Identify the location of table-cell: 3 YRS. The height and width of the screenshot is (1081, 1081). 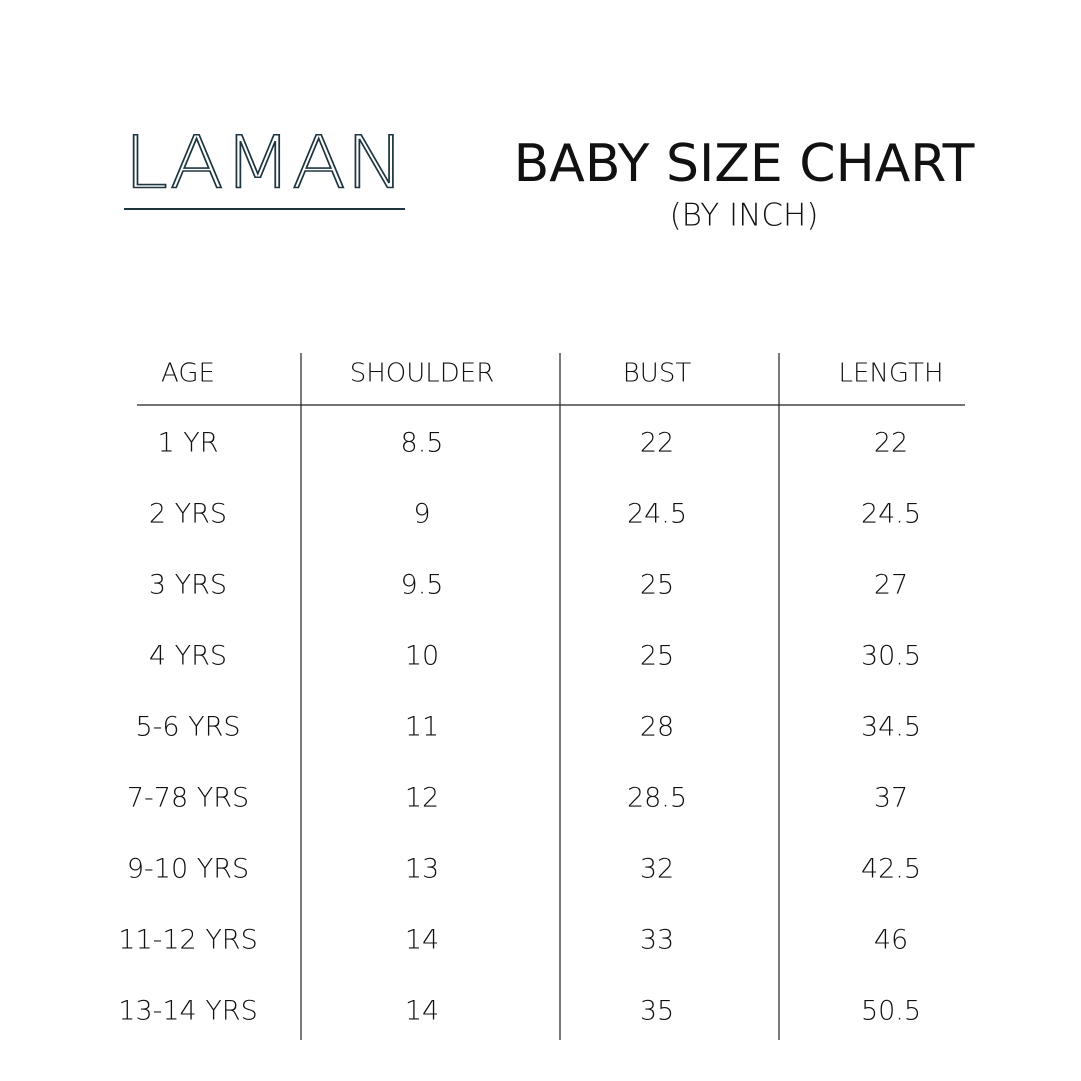
(188, 585).